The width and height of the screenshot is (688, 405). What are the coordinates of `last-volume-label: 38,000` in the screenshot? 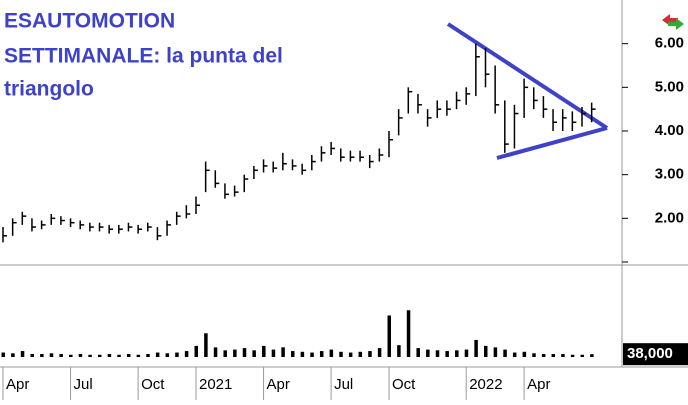 It's located at (650, 353).